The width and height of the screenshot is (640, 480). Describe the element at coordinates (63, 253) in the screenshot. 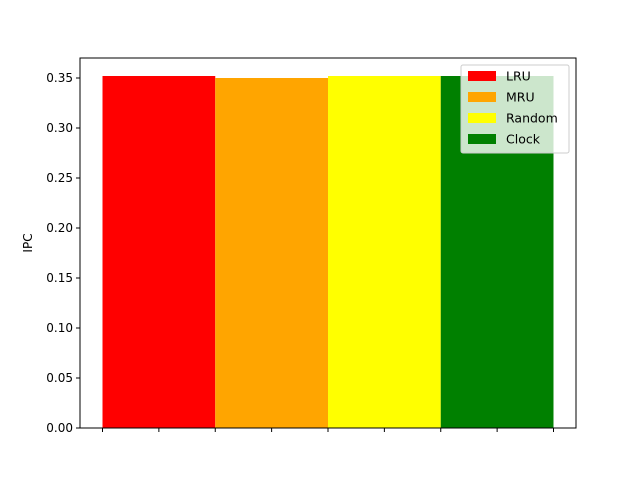

I see `y-ticks-group: 0.00 0.05 0.10 0.15 0.20 0.25 0.30 0.35` at that location.